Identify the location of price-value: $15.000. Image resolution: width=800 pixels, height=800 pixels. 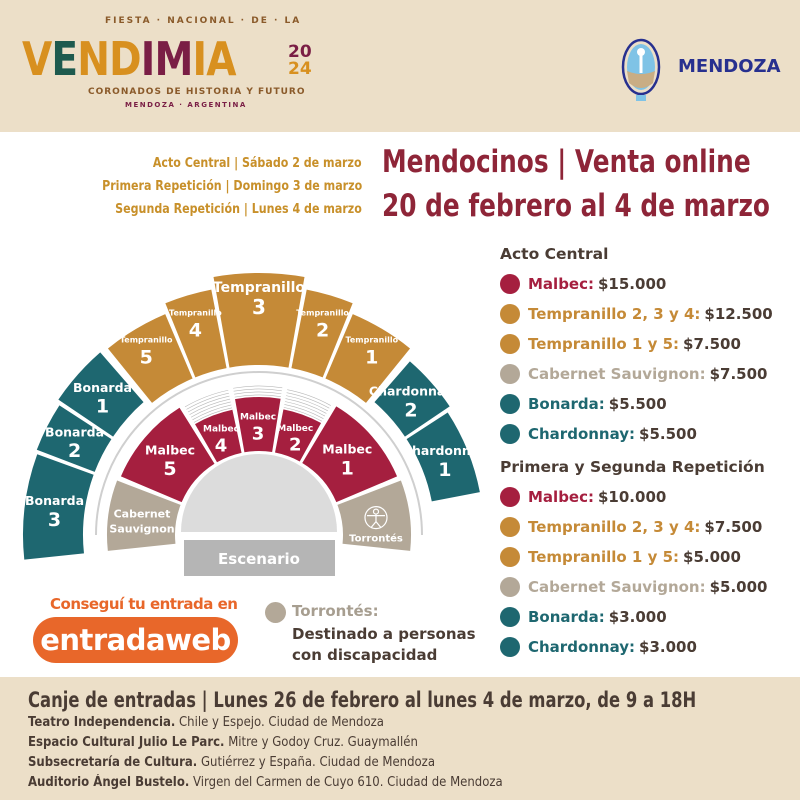
(632, 284).